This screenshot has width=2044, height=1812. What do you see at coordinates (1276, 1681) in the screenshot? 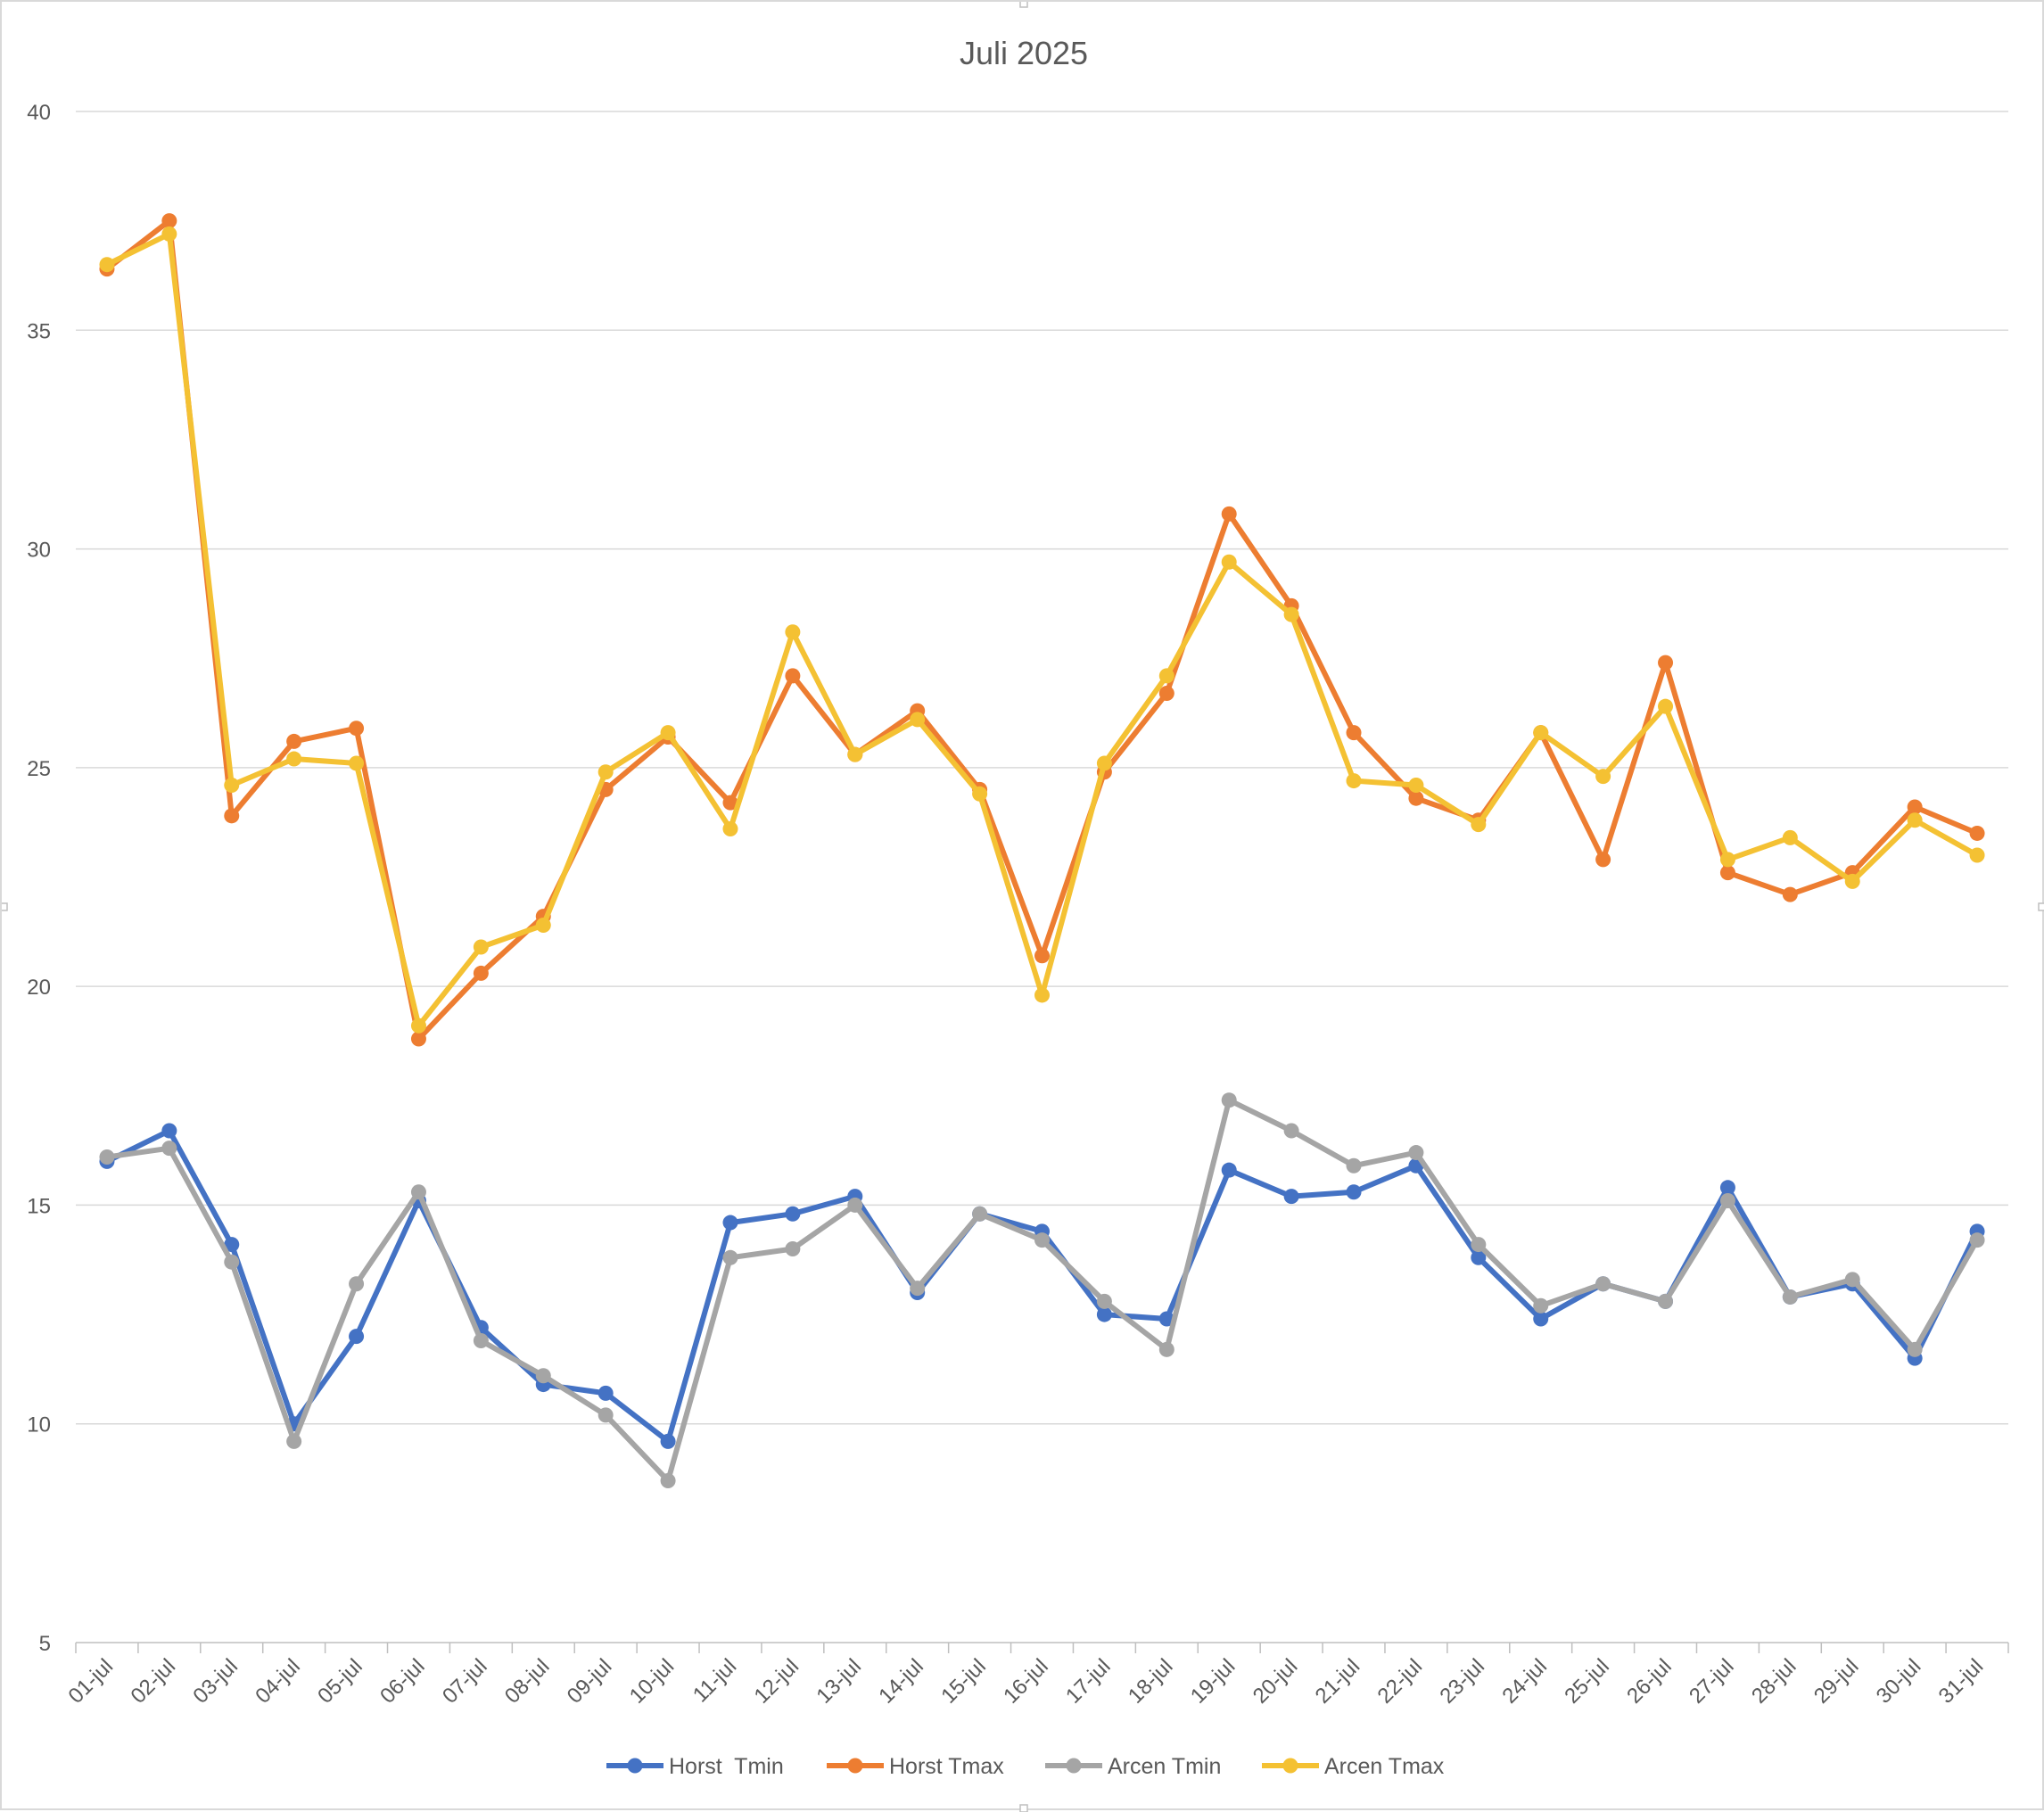
I see `x-tick-label: 20-jul` at bounding box center [1276, 1681].